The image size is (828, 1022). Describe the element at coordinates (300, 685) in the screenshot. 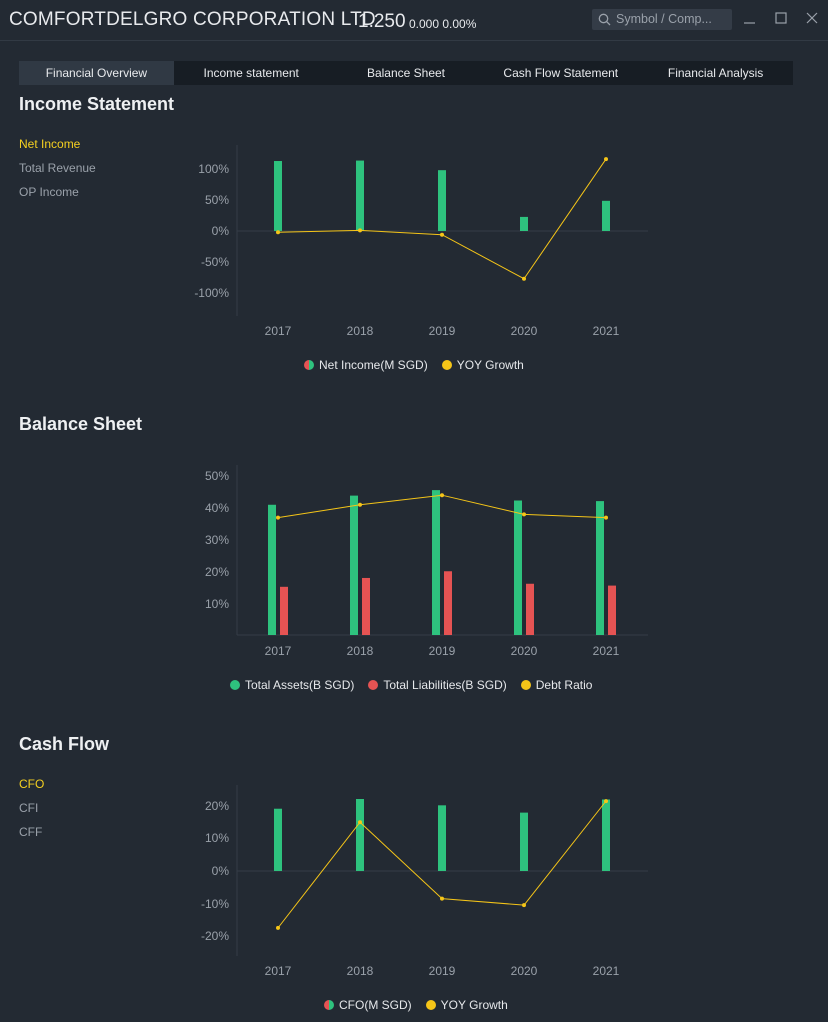

I see `legend-total-assets-label: Total Assets(B SGD)` at that location.